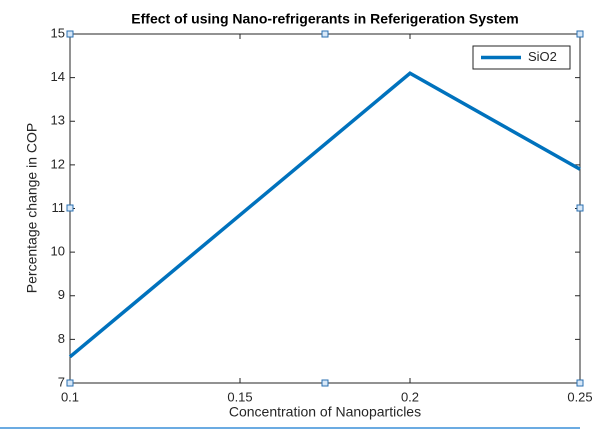  I want to click on y-tick-label: 12, so click(58, 163).